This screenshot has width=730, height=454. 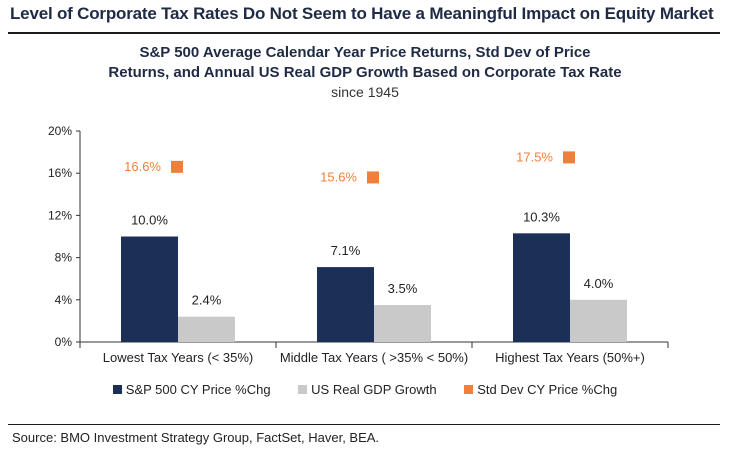 What do you see at coordinates (541, 216) in the screenshot?
I see `data-label-sp500: 10.3%` at bounding box center [541, 216].